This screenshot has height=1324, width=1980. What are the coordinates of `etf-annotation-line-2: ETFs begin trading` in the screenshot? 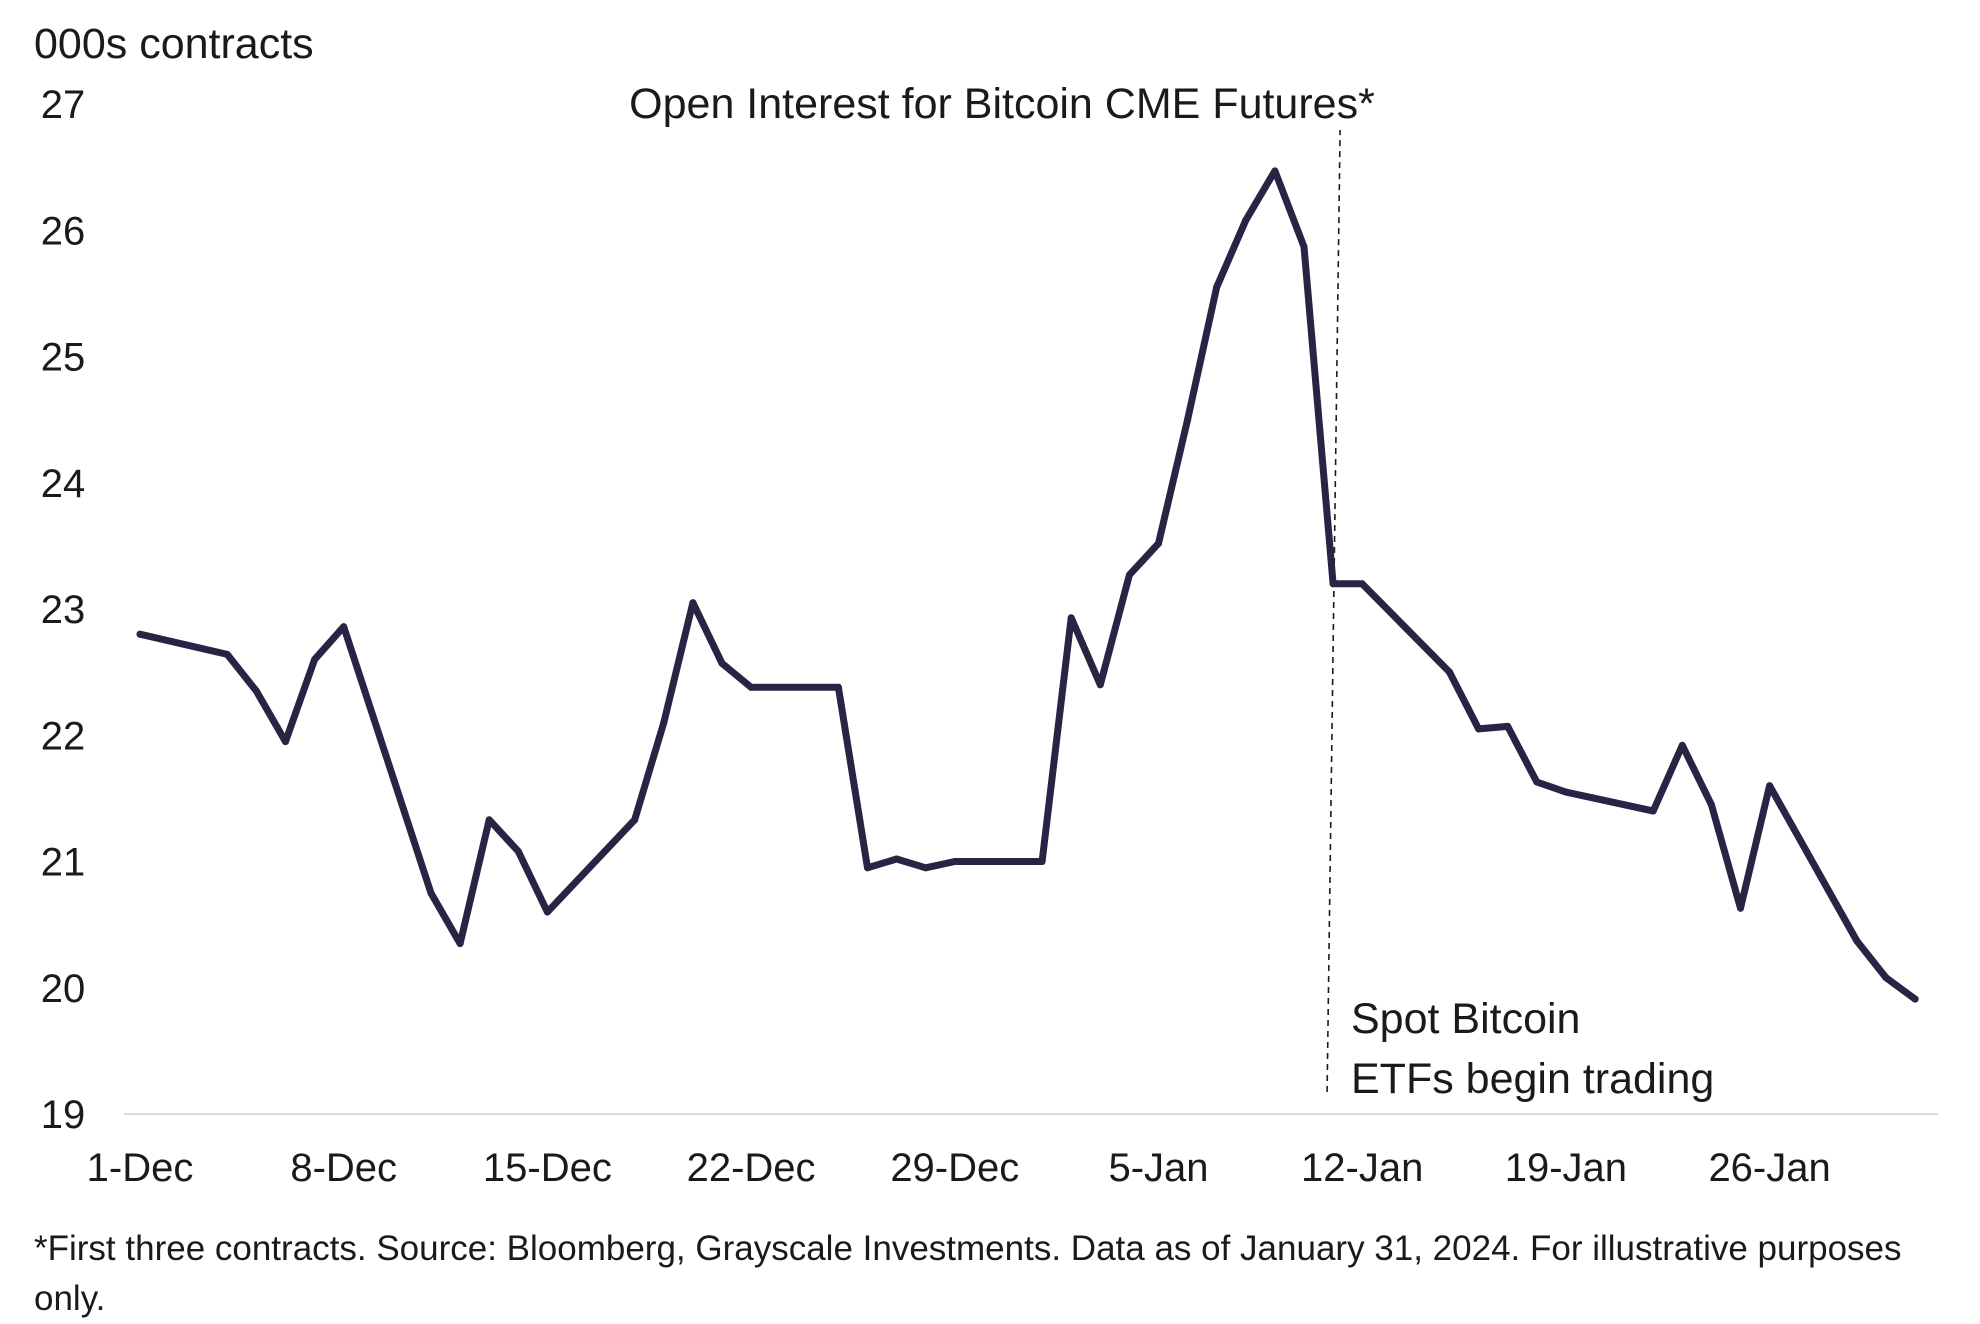 It's located at (1532, 1079).